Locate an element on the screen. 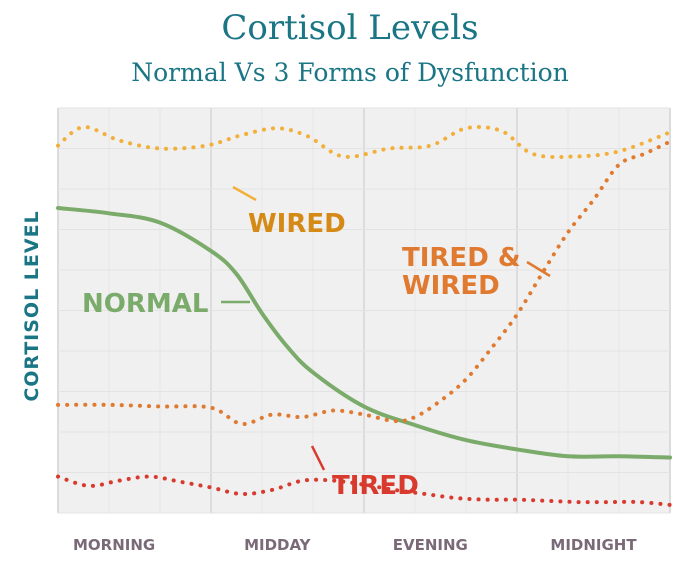 This screenshot has height=575, width=700. x-tick-labels: MORNING MIDDAY EVENING MIDNIGHT is located at coordinates (355, 545).